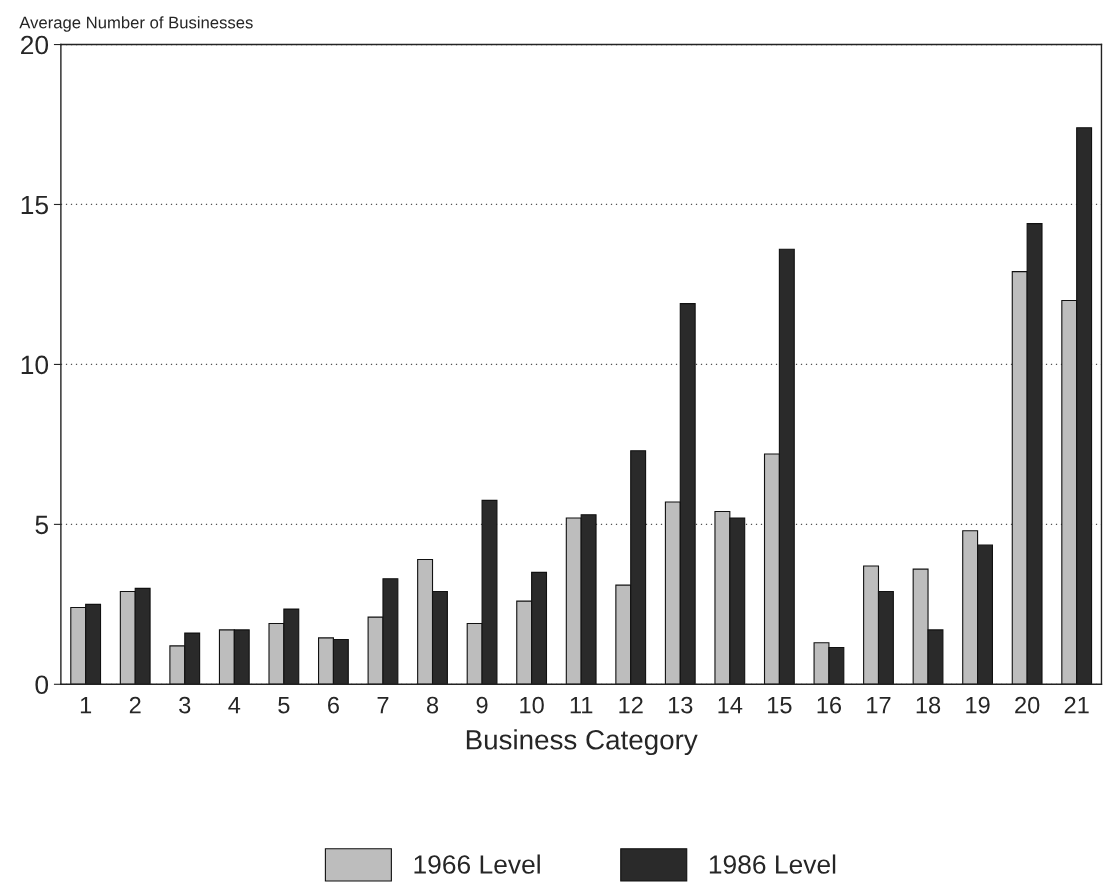 The height and width of the screenshot is (891, 1107). What do you see at coordinates (234, 705) in the screenshot?
I see `x-tick-label: 4` at bounding box center [234, 705].